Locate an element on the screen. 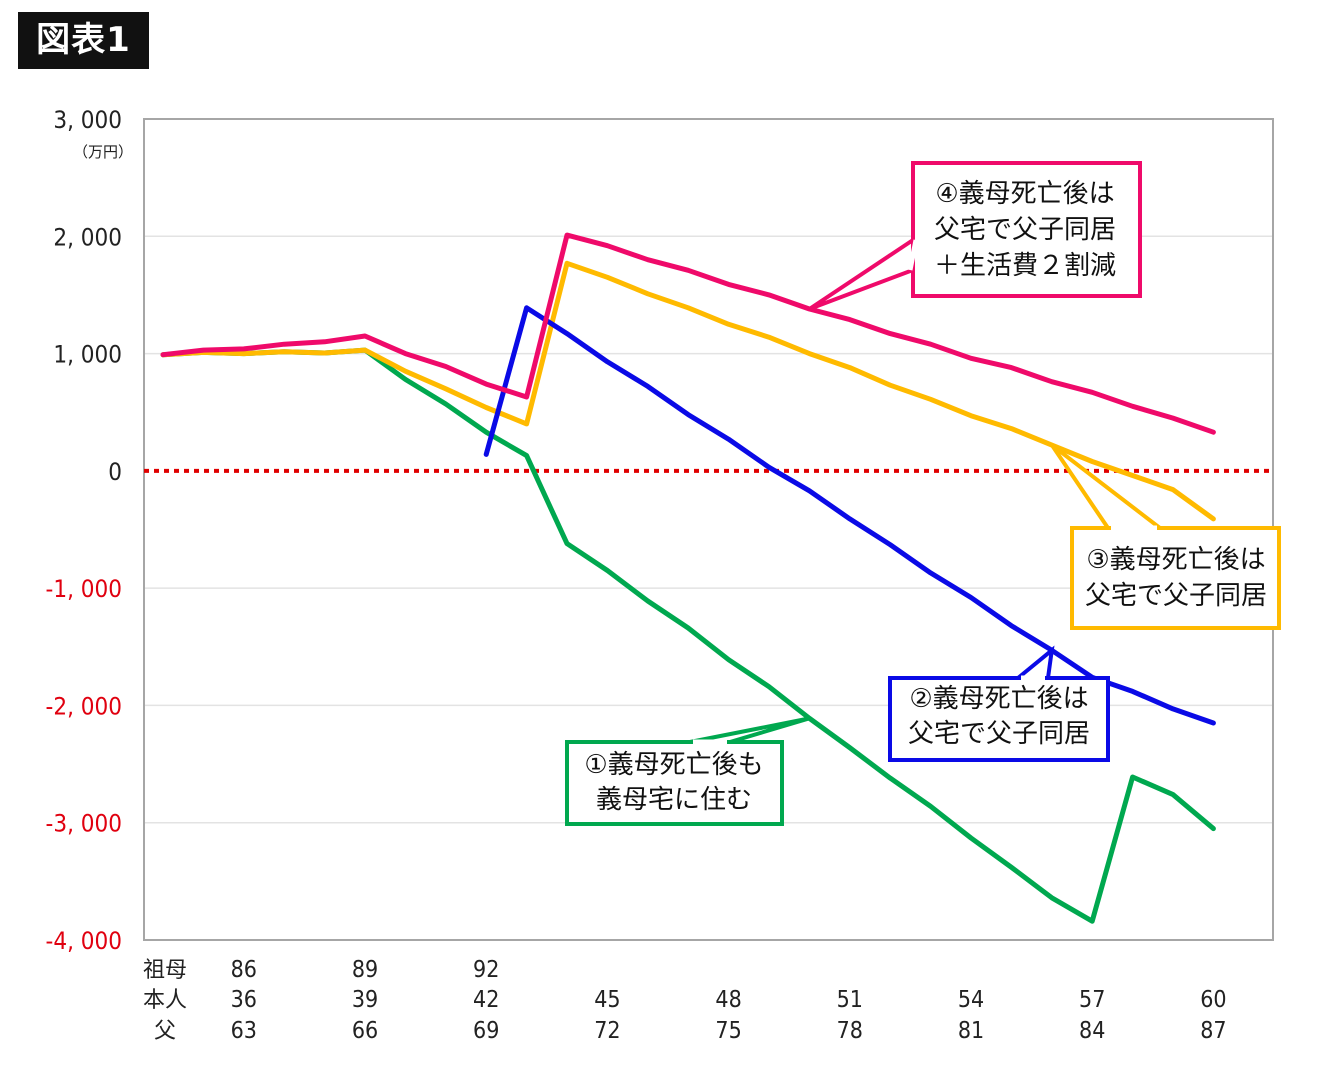  figure-tag: 図表1 is located at coordinates (83, 40).